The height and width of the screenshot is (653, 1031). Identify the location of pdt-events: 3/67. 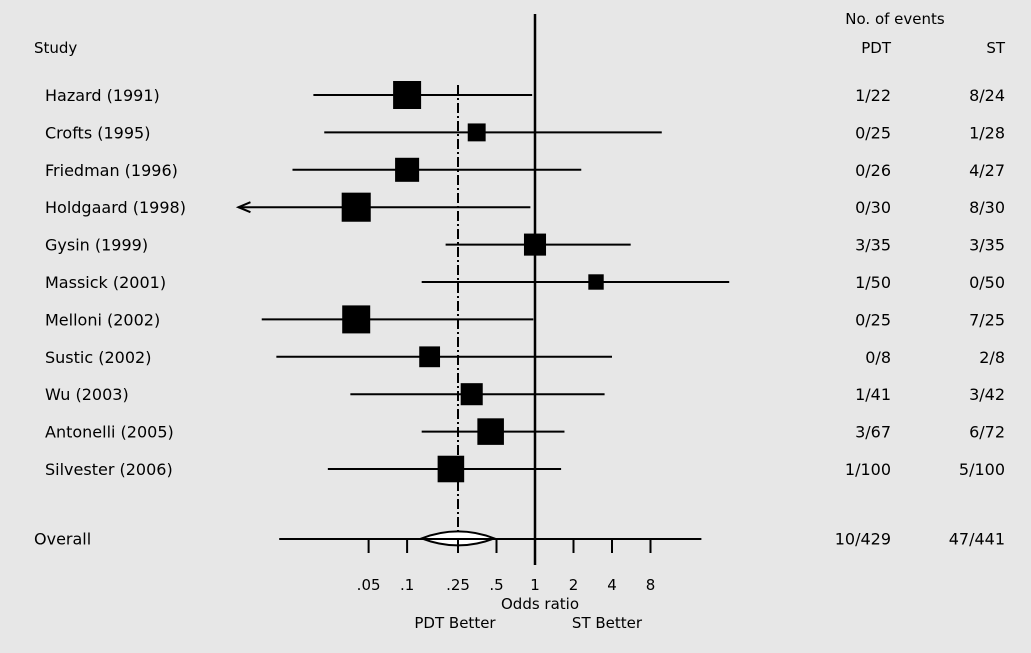
(873, 432).